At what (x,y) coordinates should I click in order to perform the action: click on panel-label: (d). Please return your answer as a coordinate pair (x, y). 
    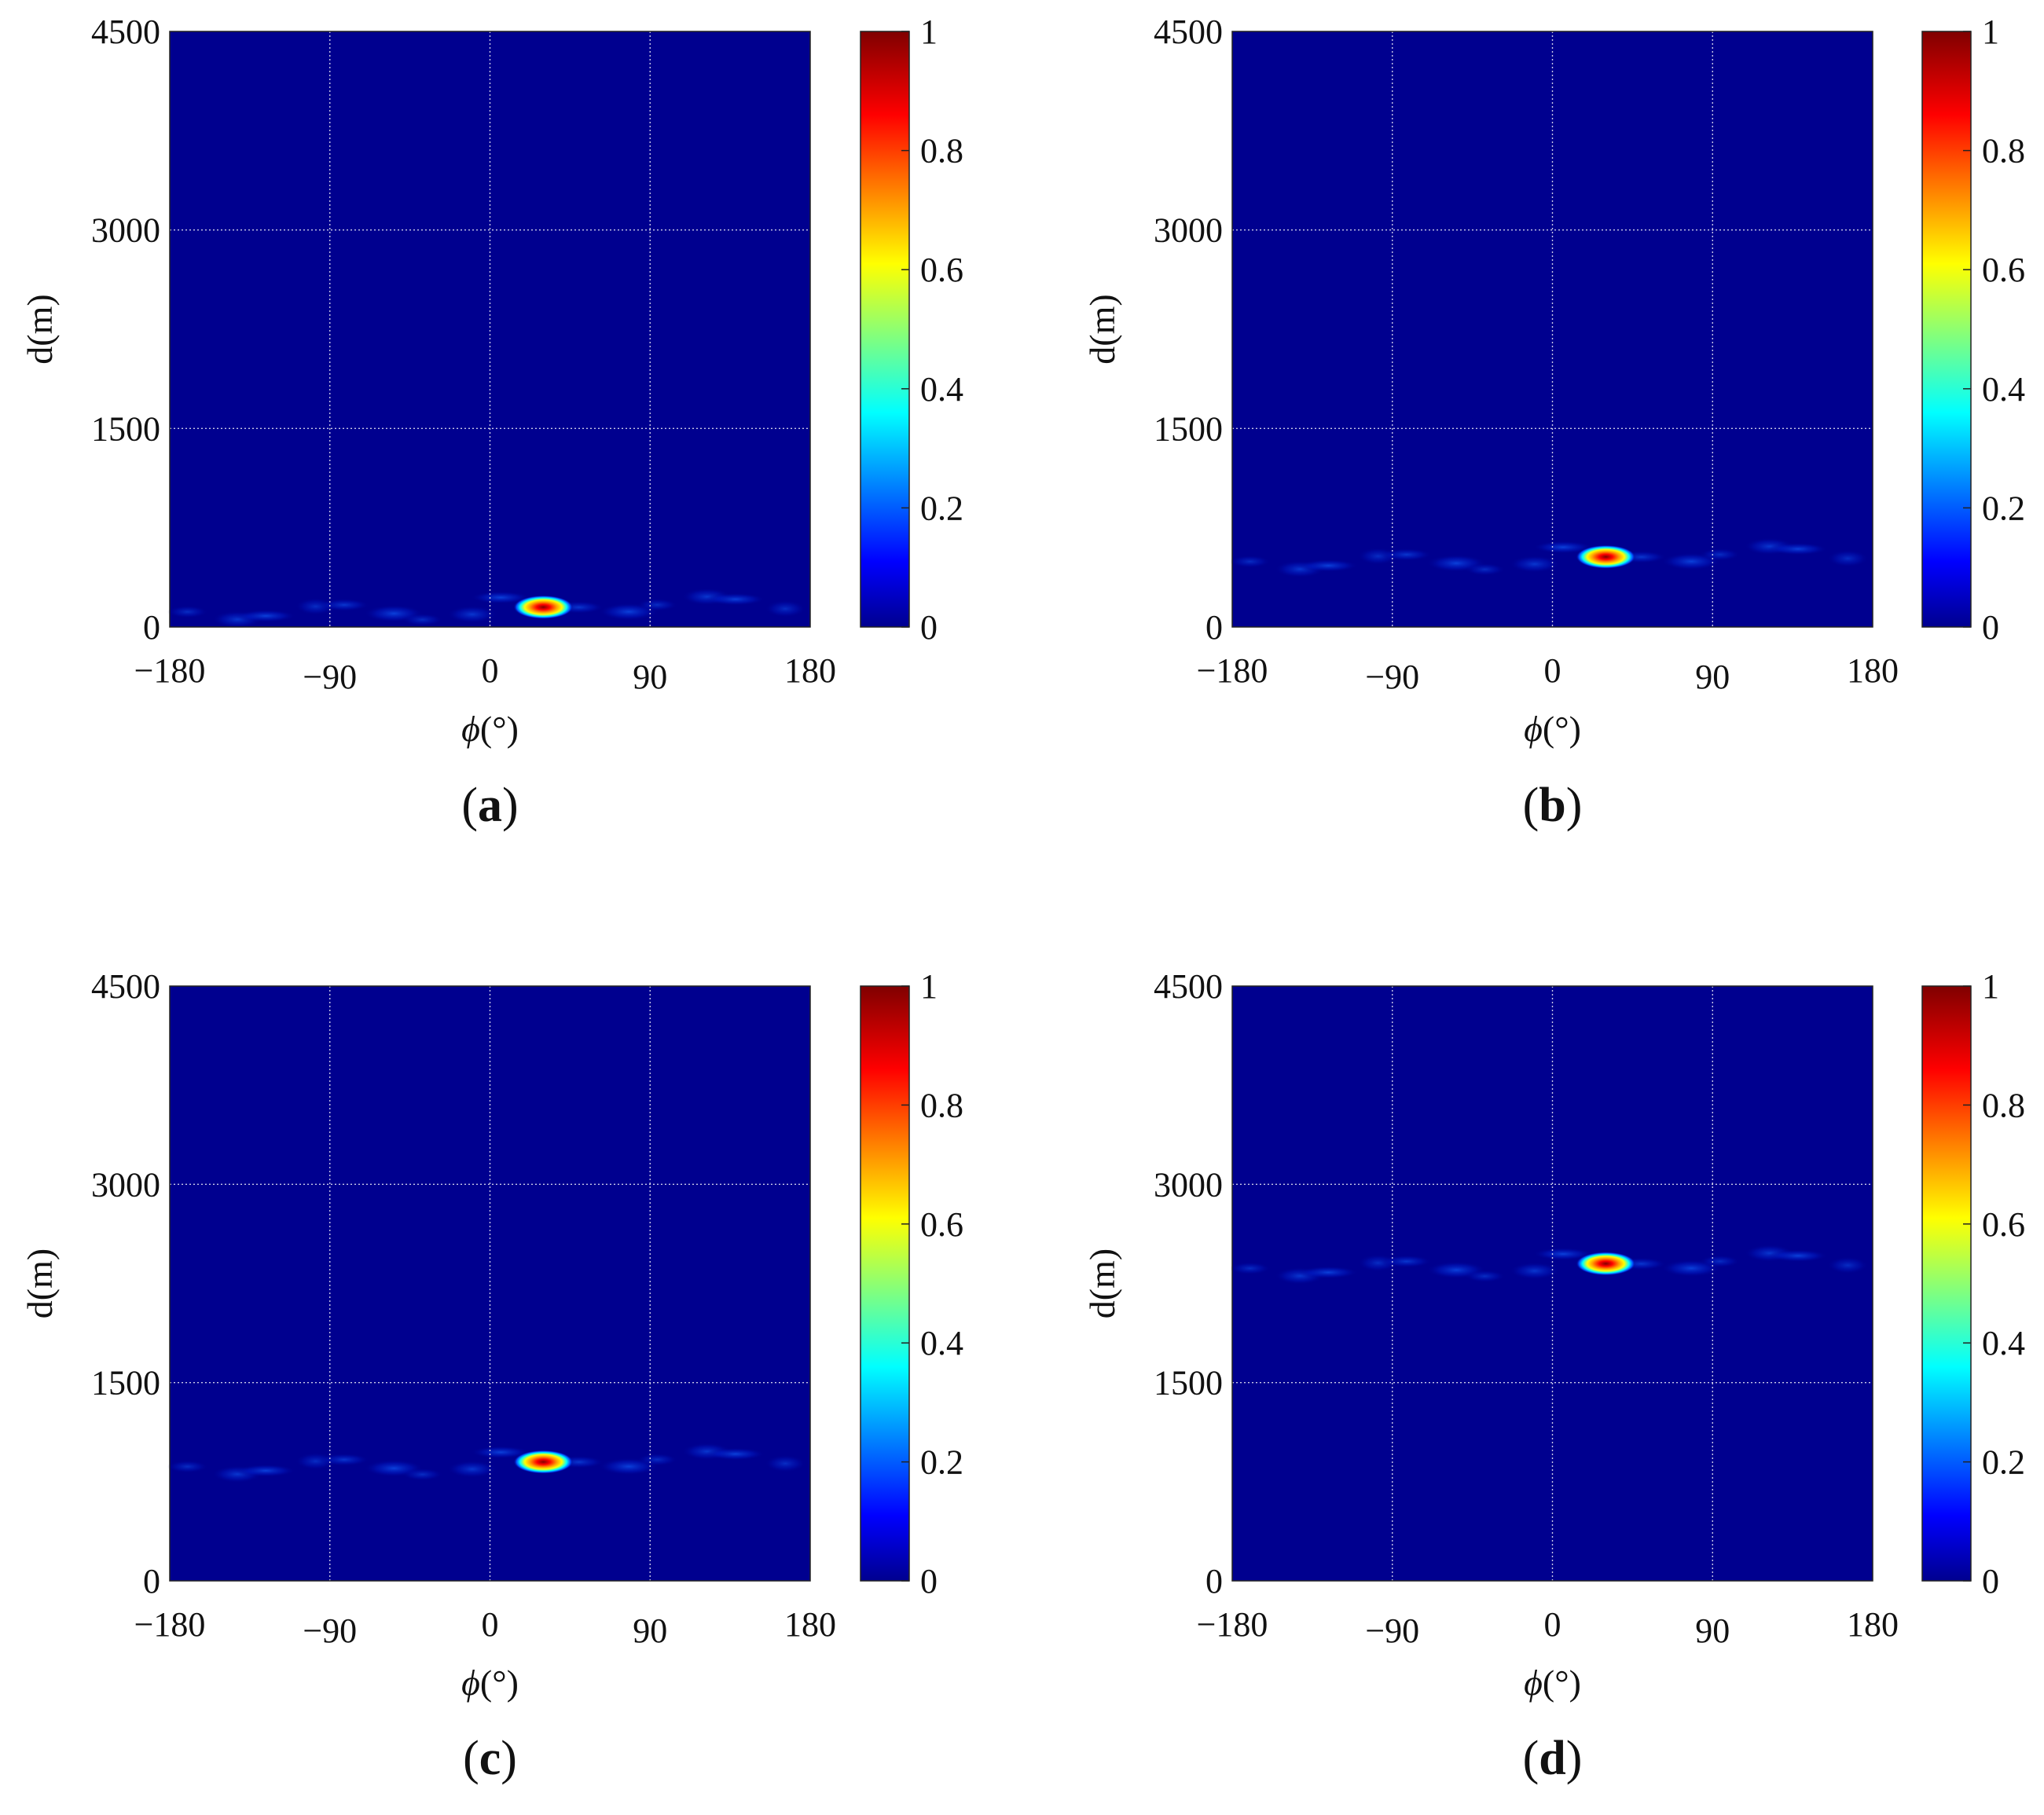
    Looking at the image, I should click on (1553, 1758).